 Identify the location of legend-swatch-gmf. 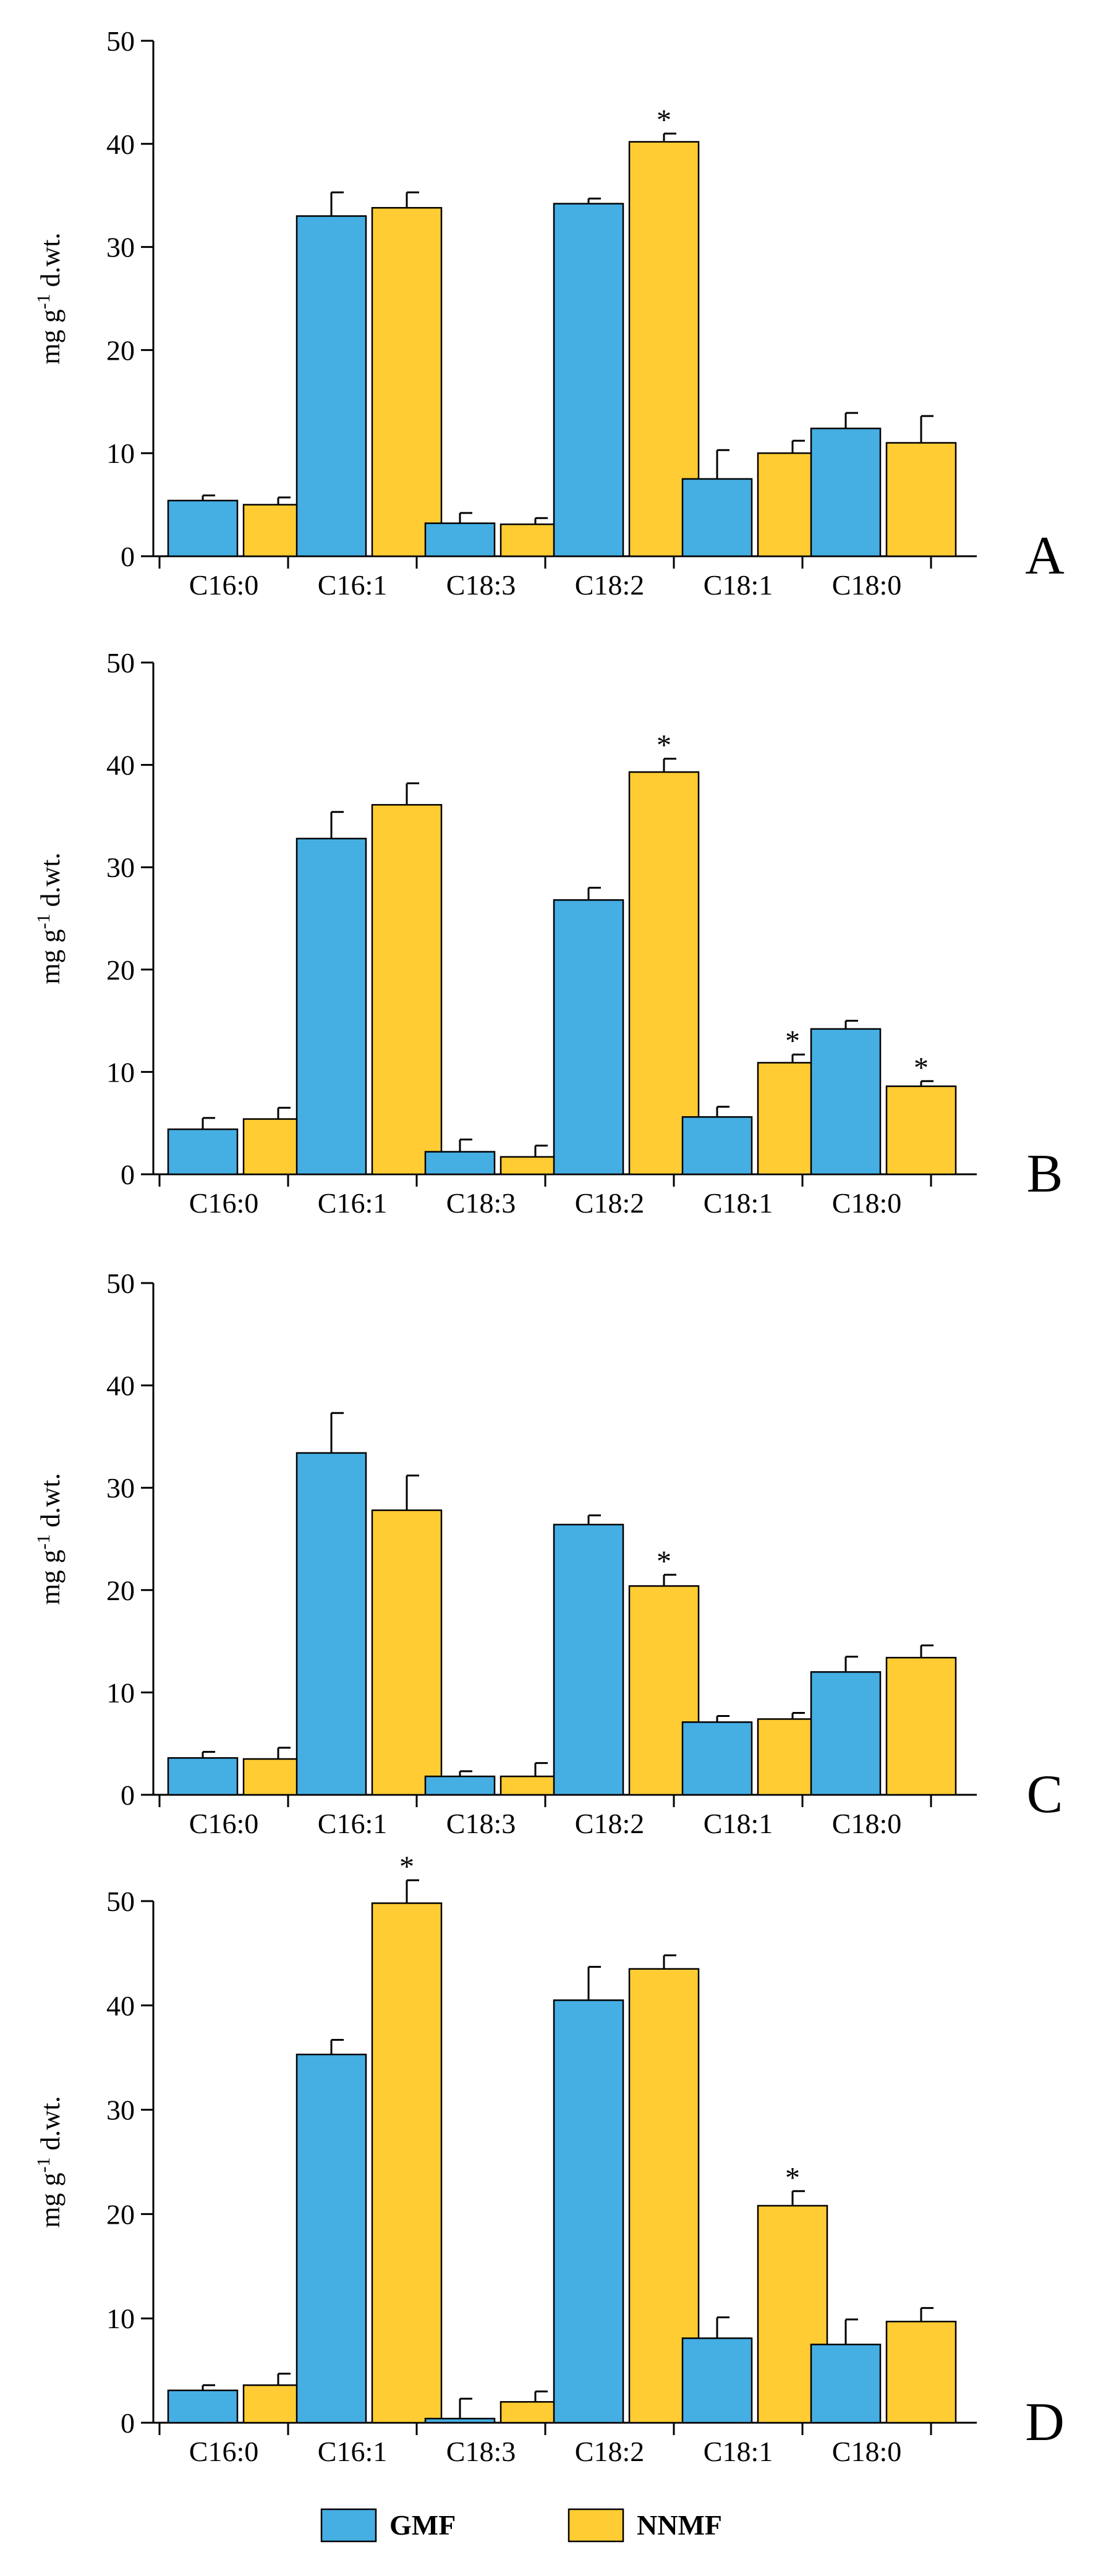
(349, 2525).